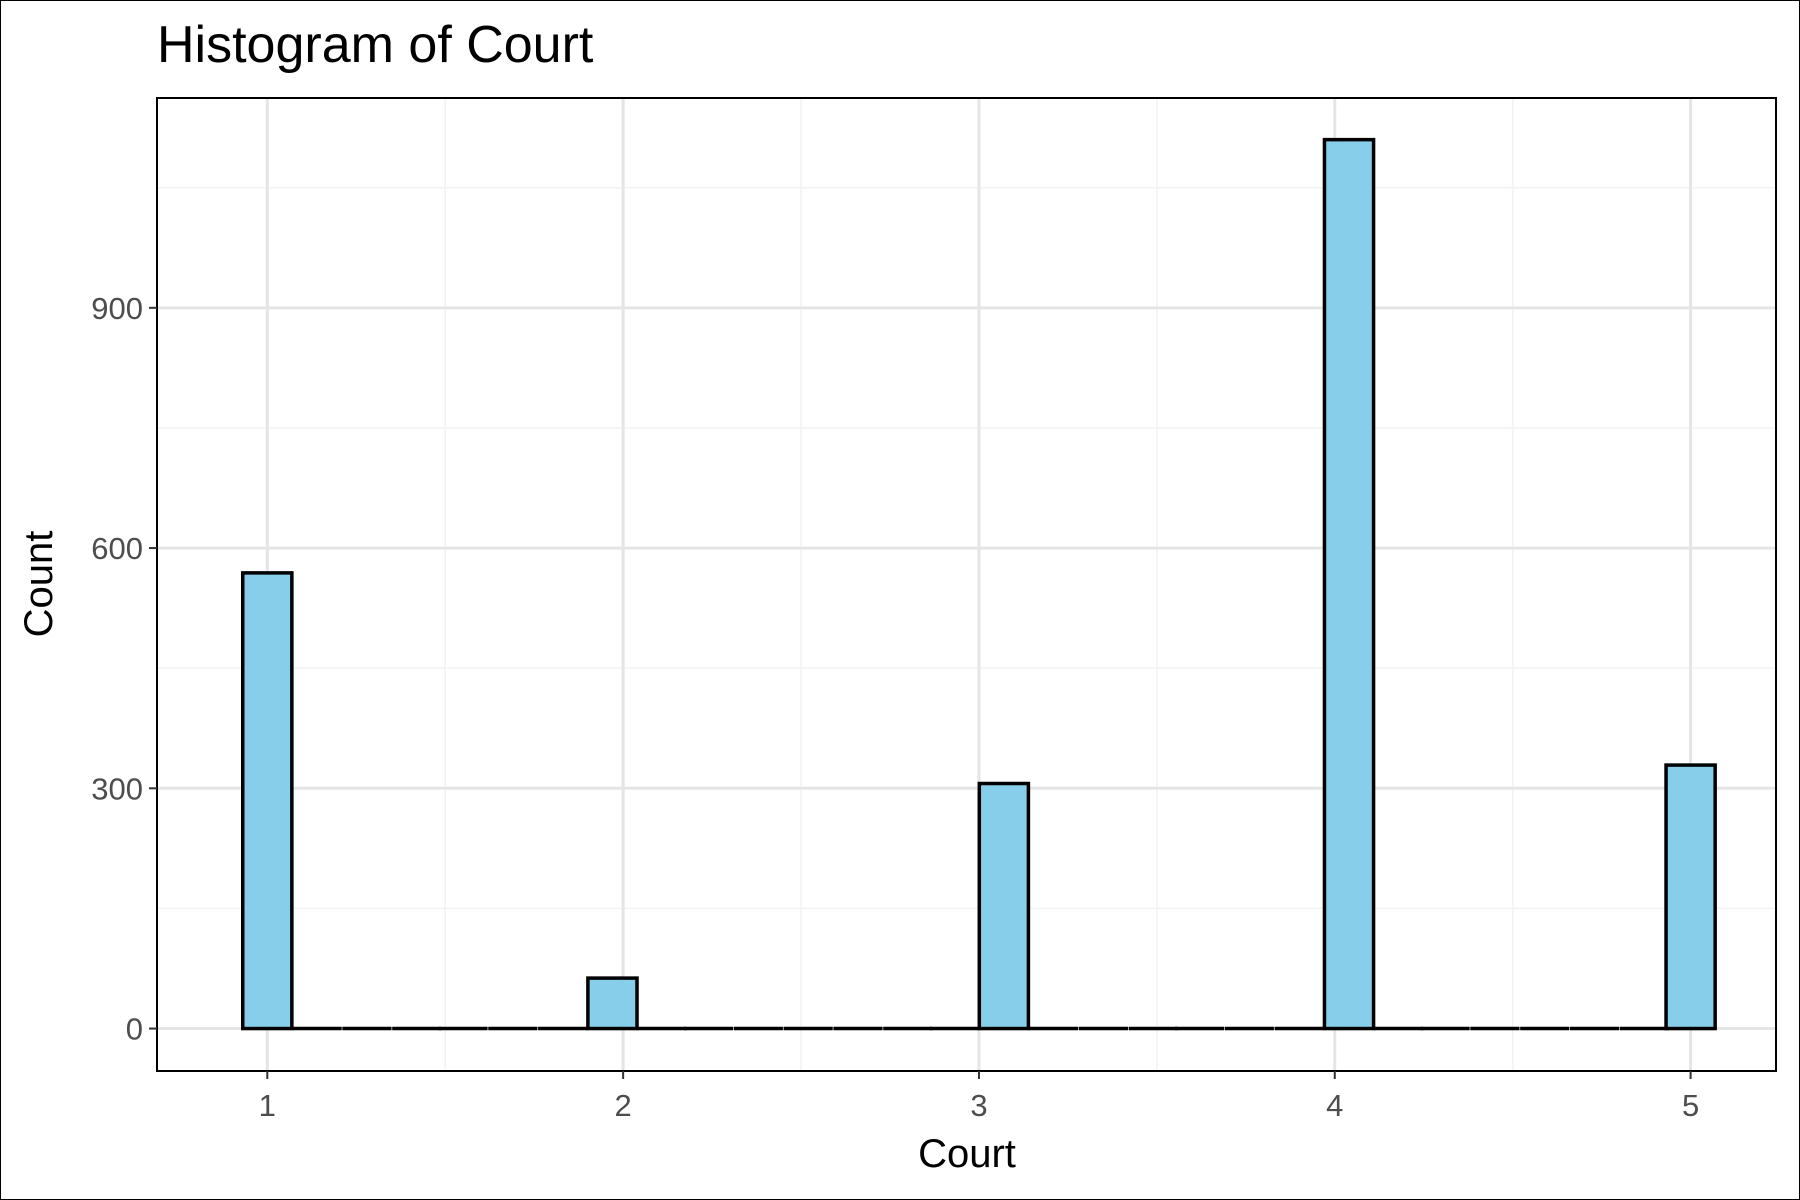 This screenshot has width=1800, height=1200. What do you see at coordinates (623, 1105) in the screenshot?
I see `x-tick-label: 2` at bounding box center [623, 1105].